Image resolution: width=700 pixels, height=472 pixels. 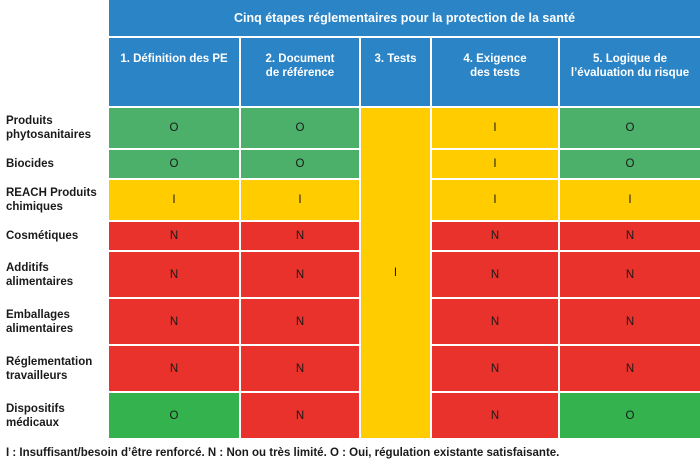 I want to click on row-header-line: Produits, so click(x=29, y=121).